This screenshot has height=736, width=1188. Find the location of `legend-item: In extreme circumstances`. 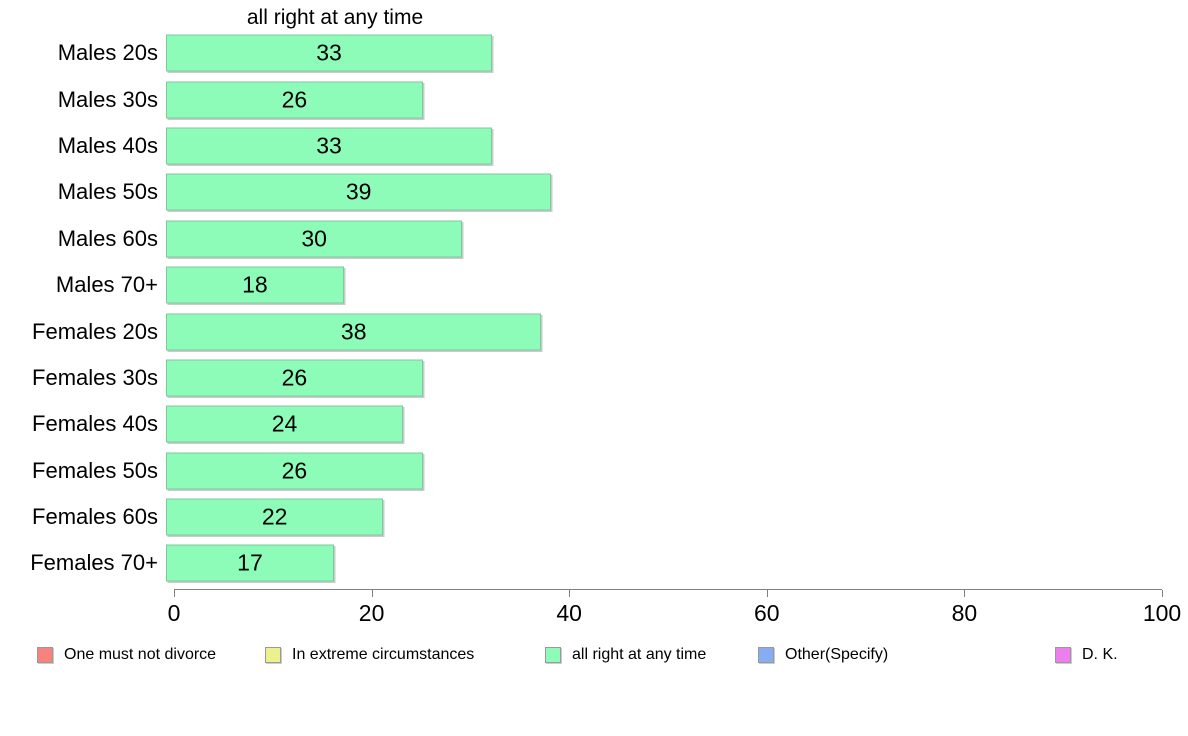

legend-item: In extreme circumstances is located at coordinates (369, 655).